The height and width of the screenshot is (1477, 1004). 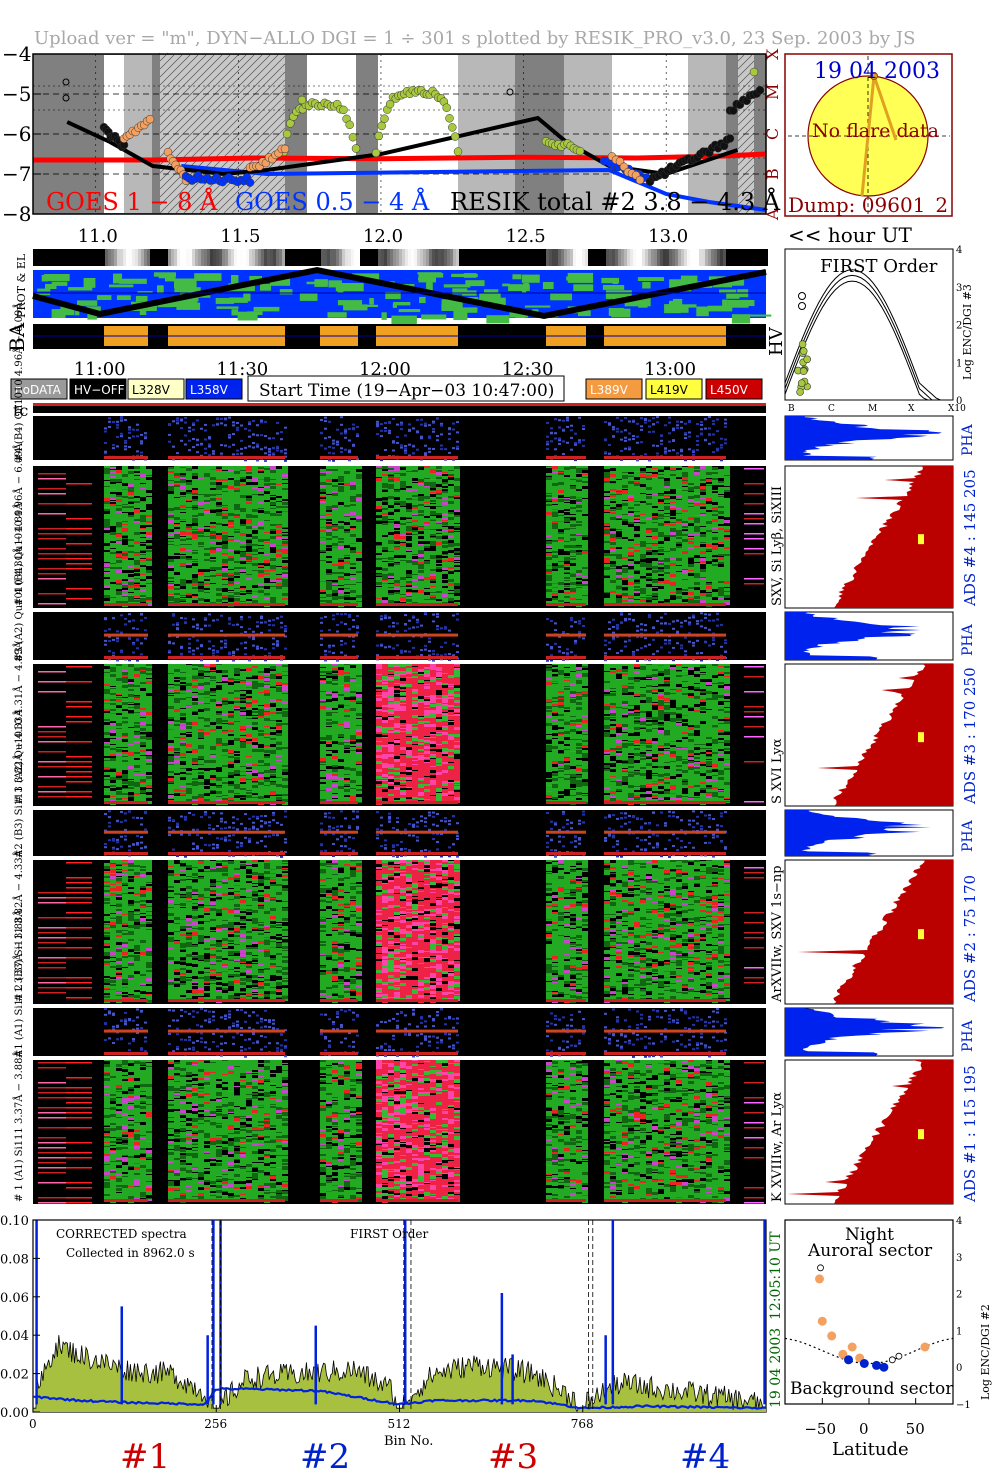 What do you see at coordinates (970, 1134) in the screenshot?
I see `ads-label: ADS #1 : 115 195` at bounding box center [970, 1134].